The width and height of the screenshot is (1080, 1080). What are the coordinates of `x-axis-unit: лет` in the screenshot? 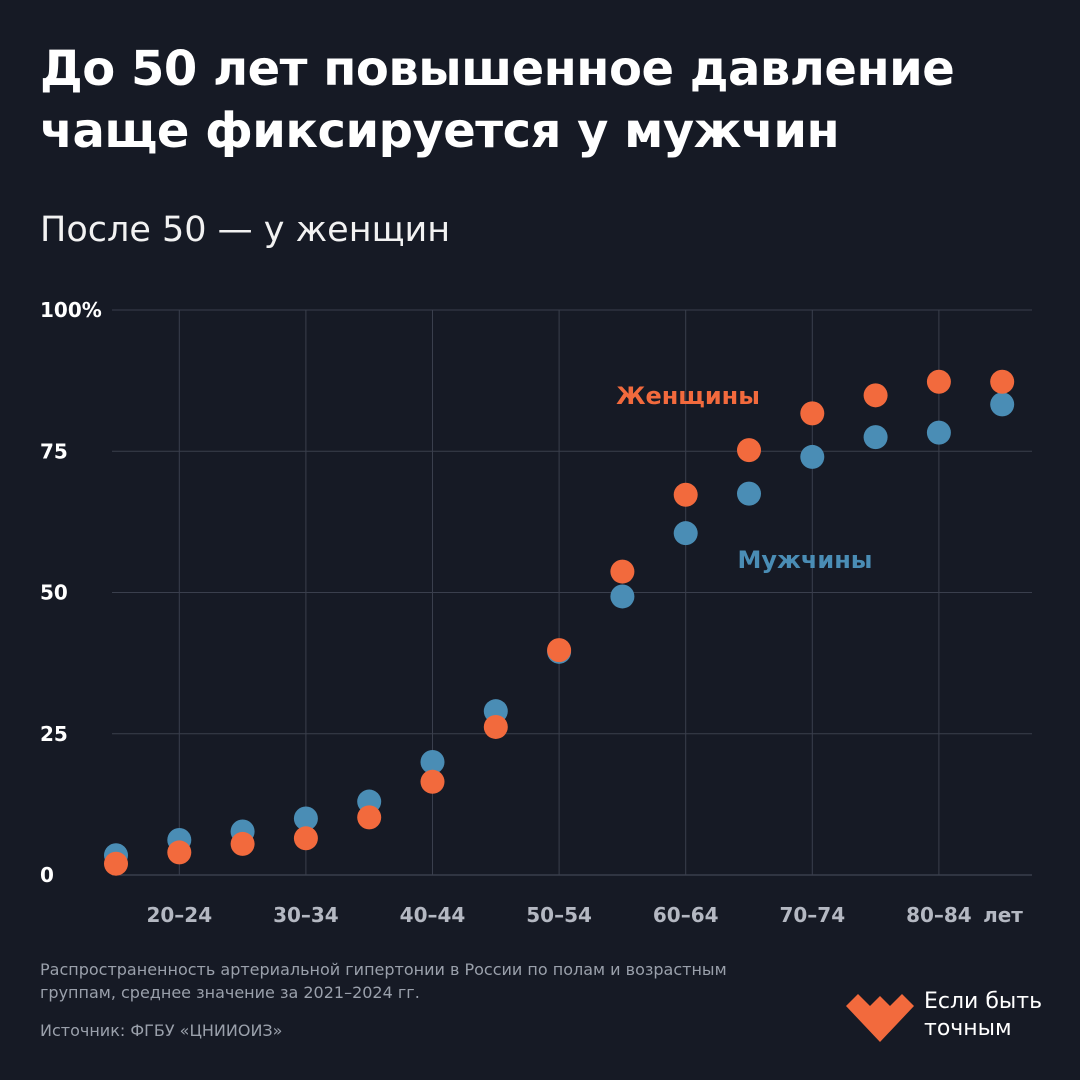 It's located at (1003, 915).